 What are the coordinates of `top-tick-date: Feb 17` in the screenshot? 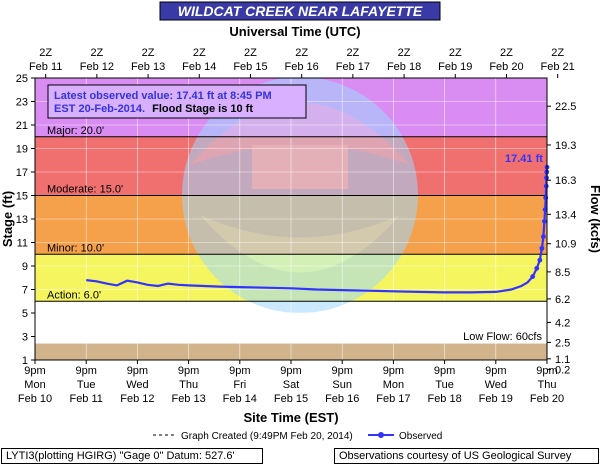 It's located at (353, 67).